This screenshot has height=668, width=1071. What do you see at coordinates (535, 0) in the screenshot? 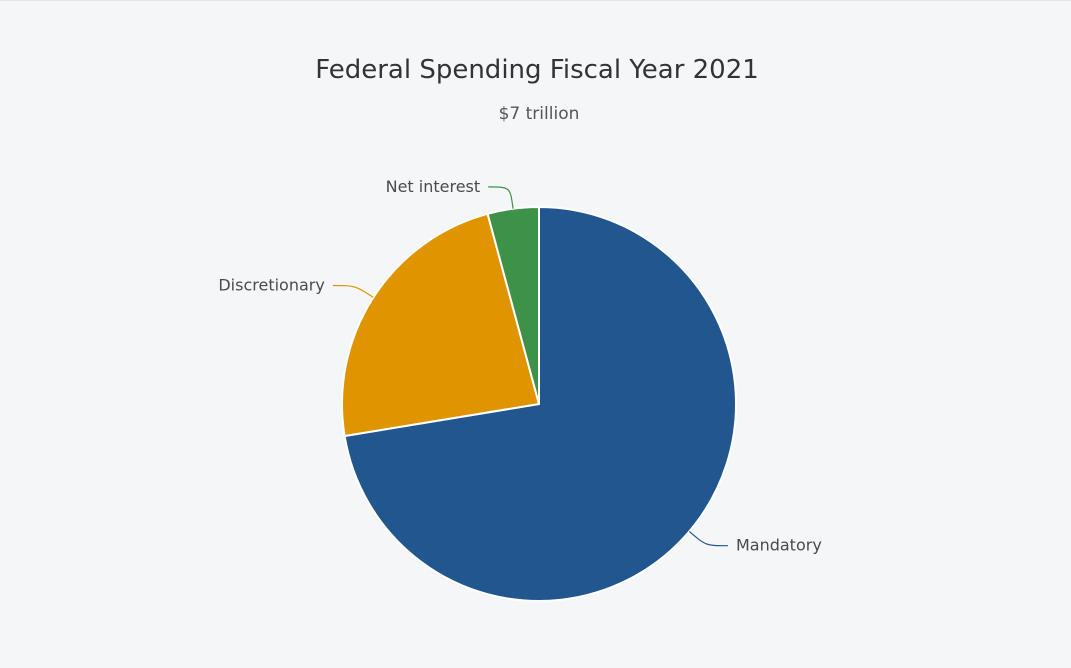
I see `top-border` at bounding box center [535, 0].